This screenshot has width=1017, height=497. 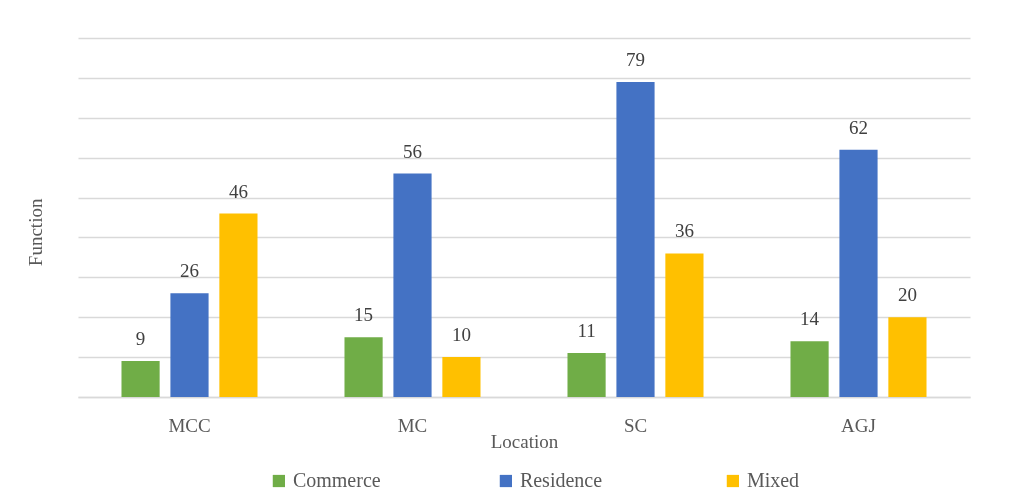 What do you see at coordinates (635, 59) in the screenshot?
I see `data-label: 79` at bounding box center [635, 59].